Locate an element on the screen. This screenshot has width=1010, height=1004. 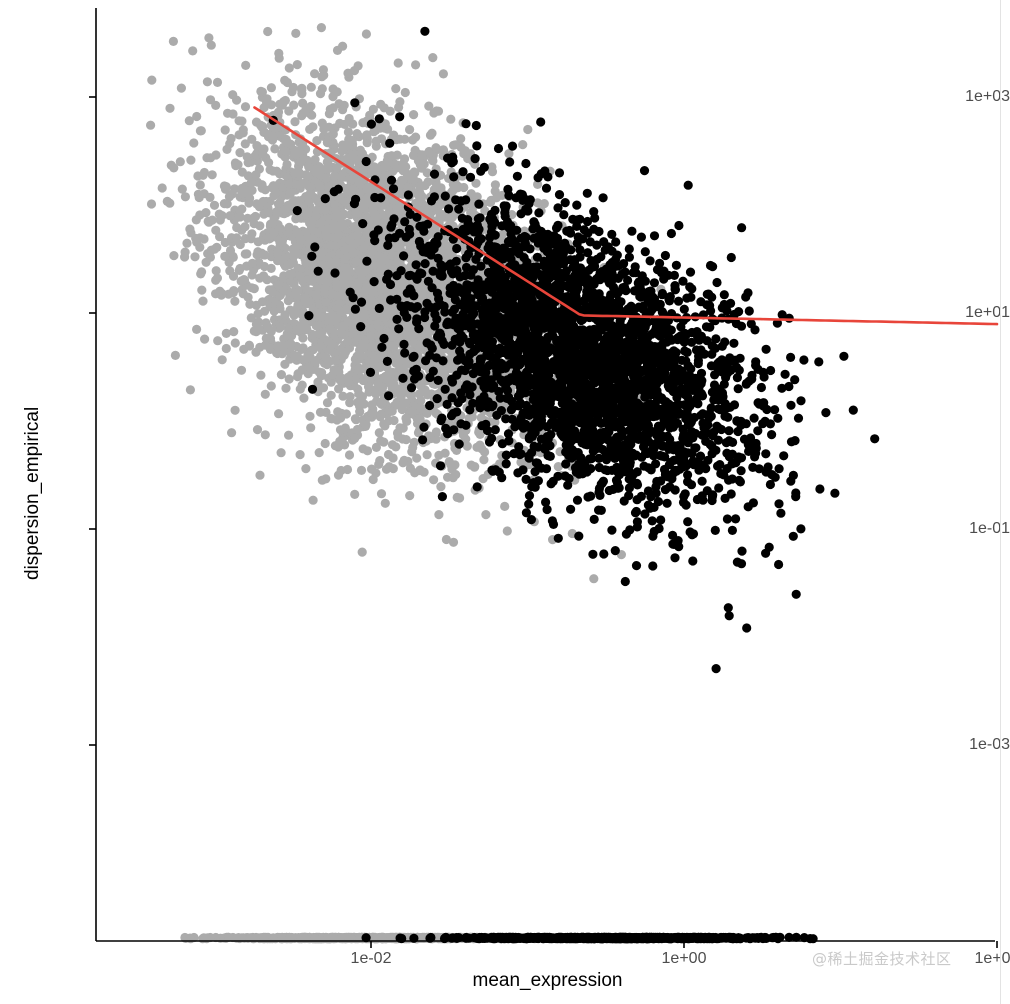
watermark-text: @稀土掘金技术社区 is located at coordinates (882, 959).